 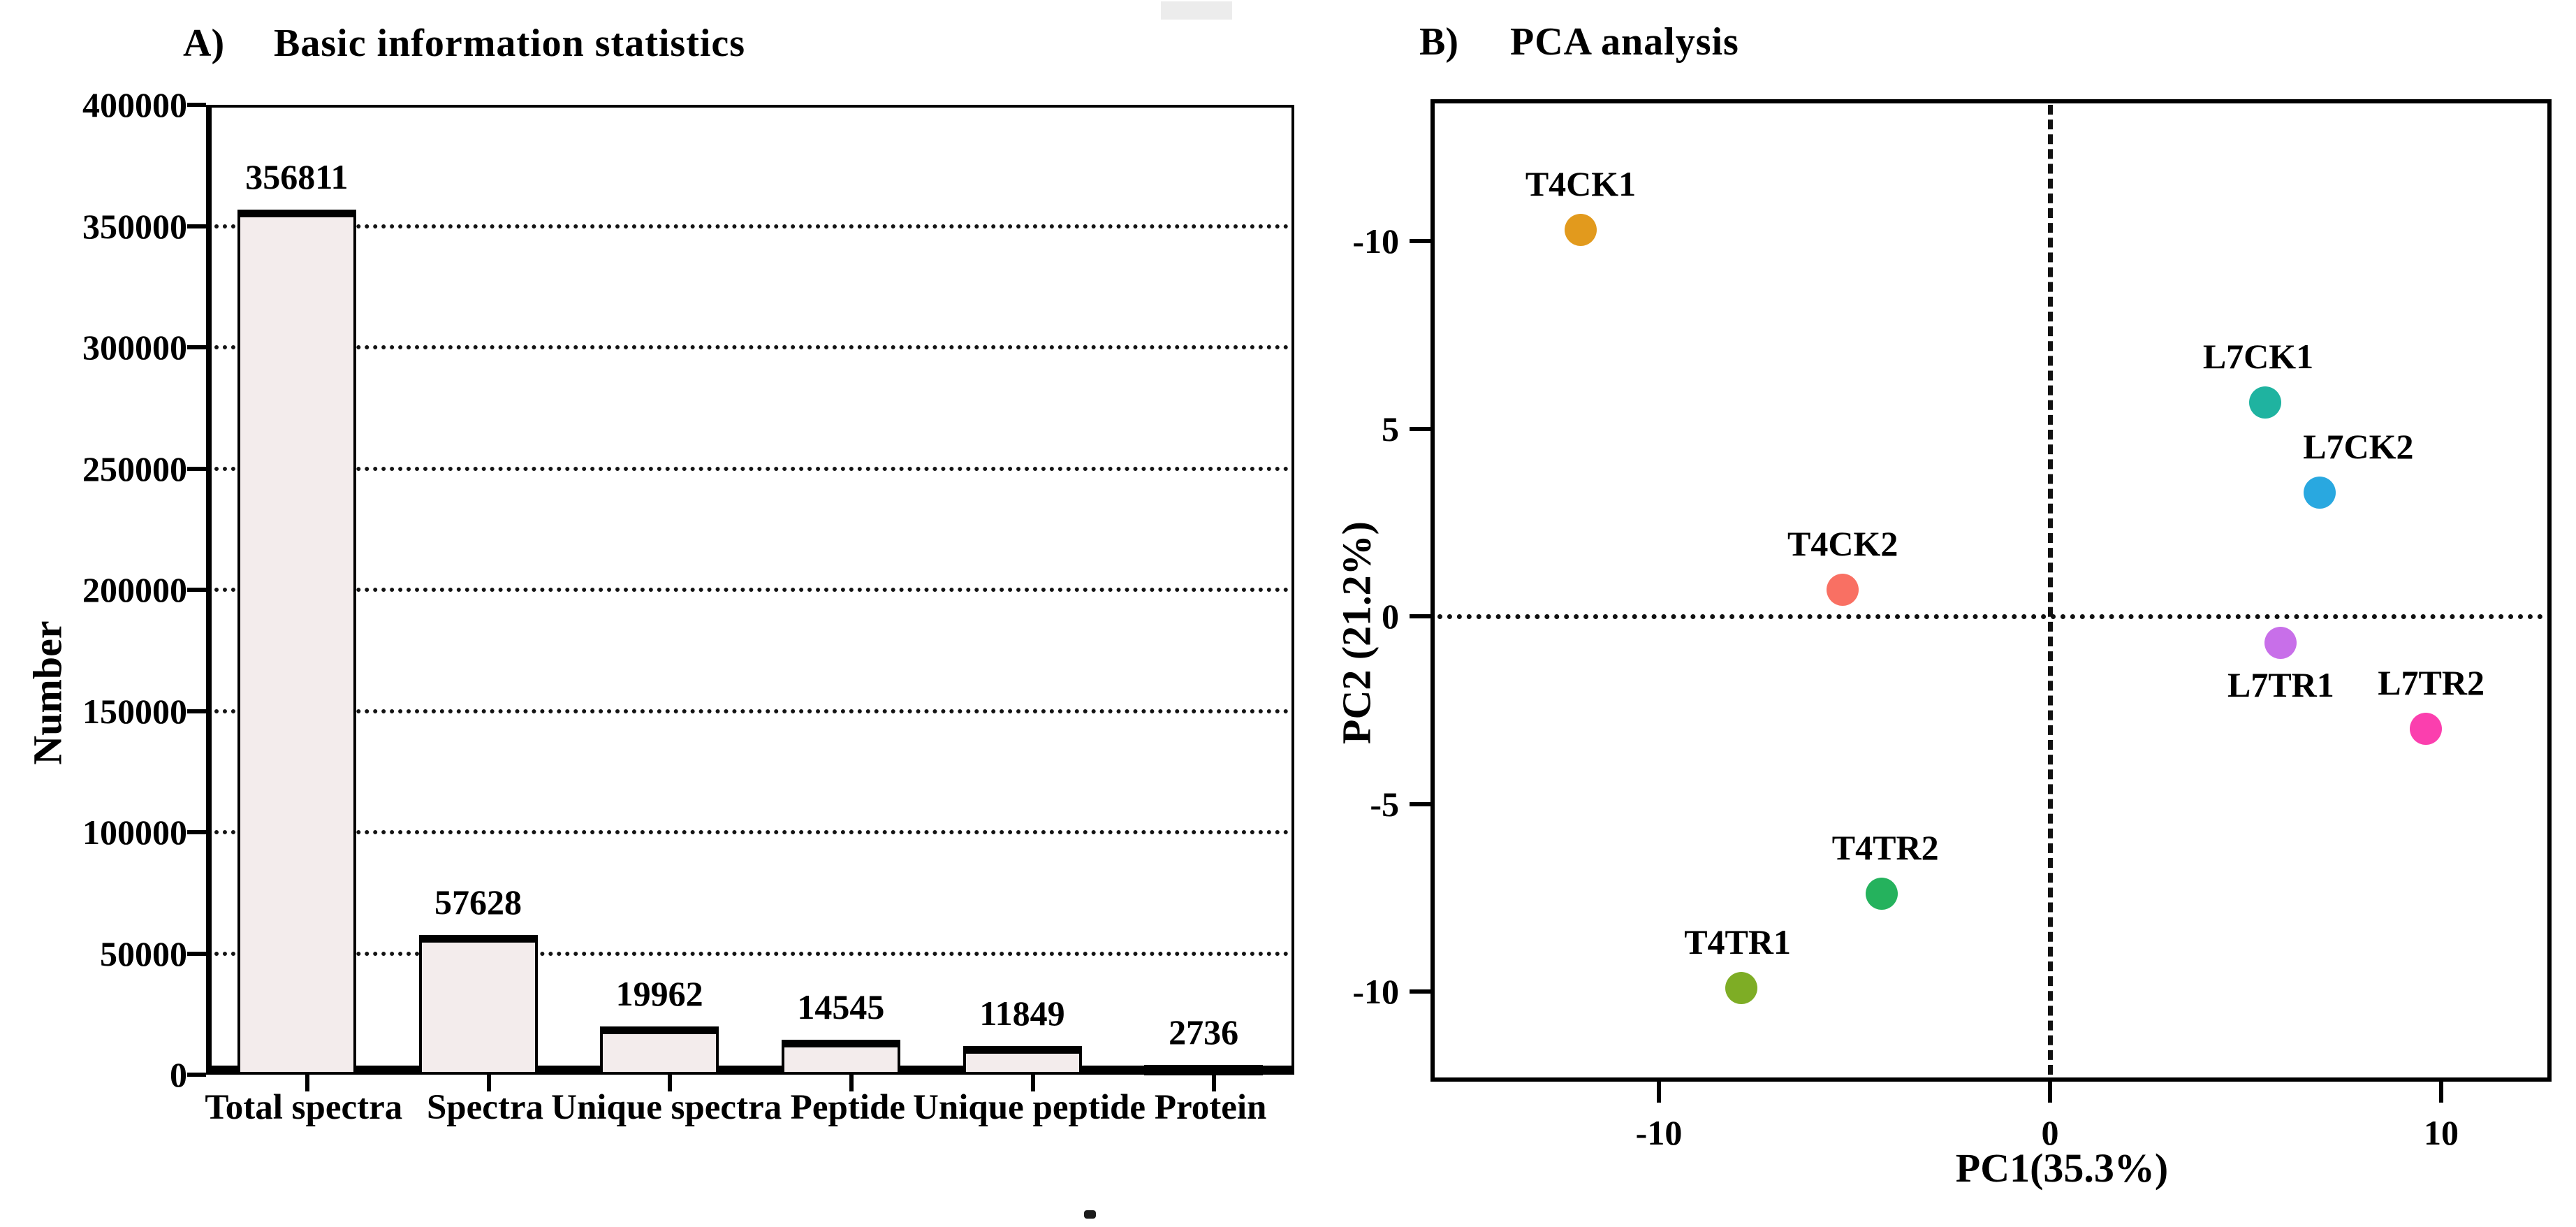 I want to click on pca-point-label-l7tr1: L7TR1, so click(x=2280, y=684).